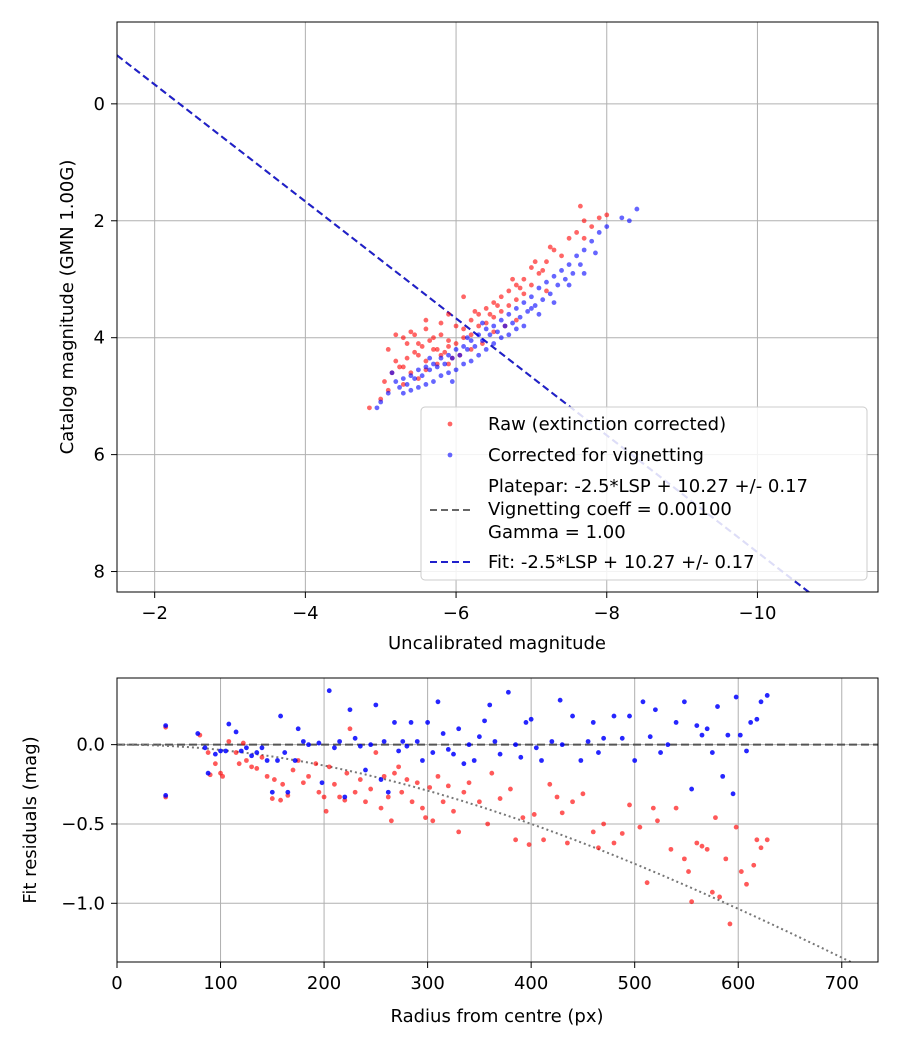  What do you see at coordinates (99, 221) in the screenshot?
I see `top-y-tick-label: 2` at bounding box center [99, 221].